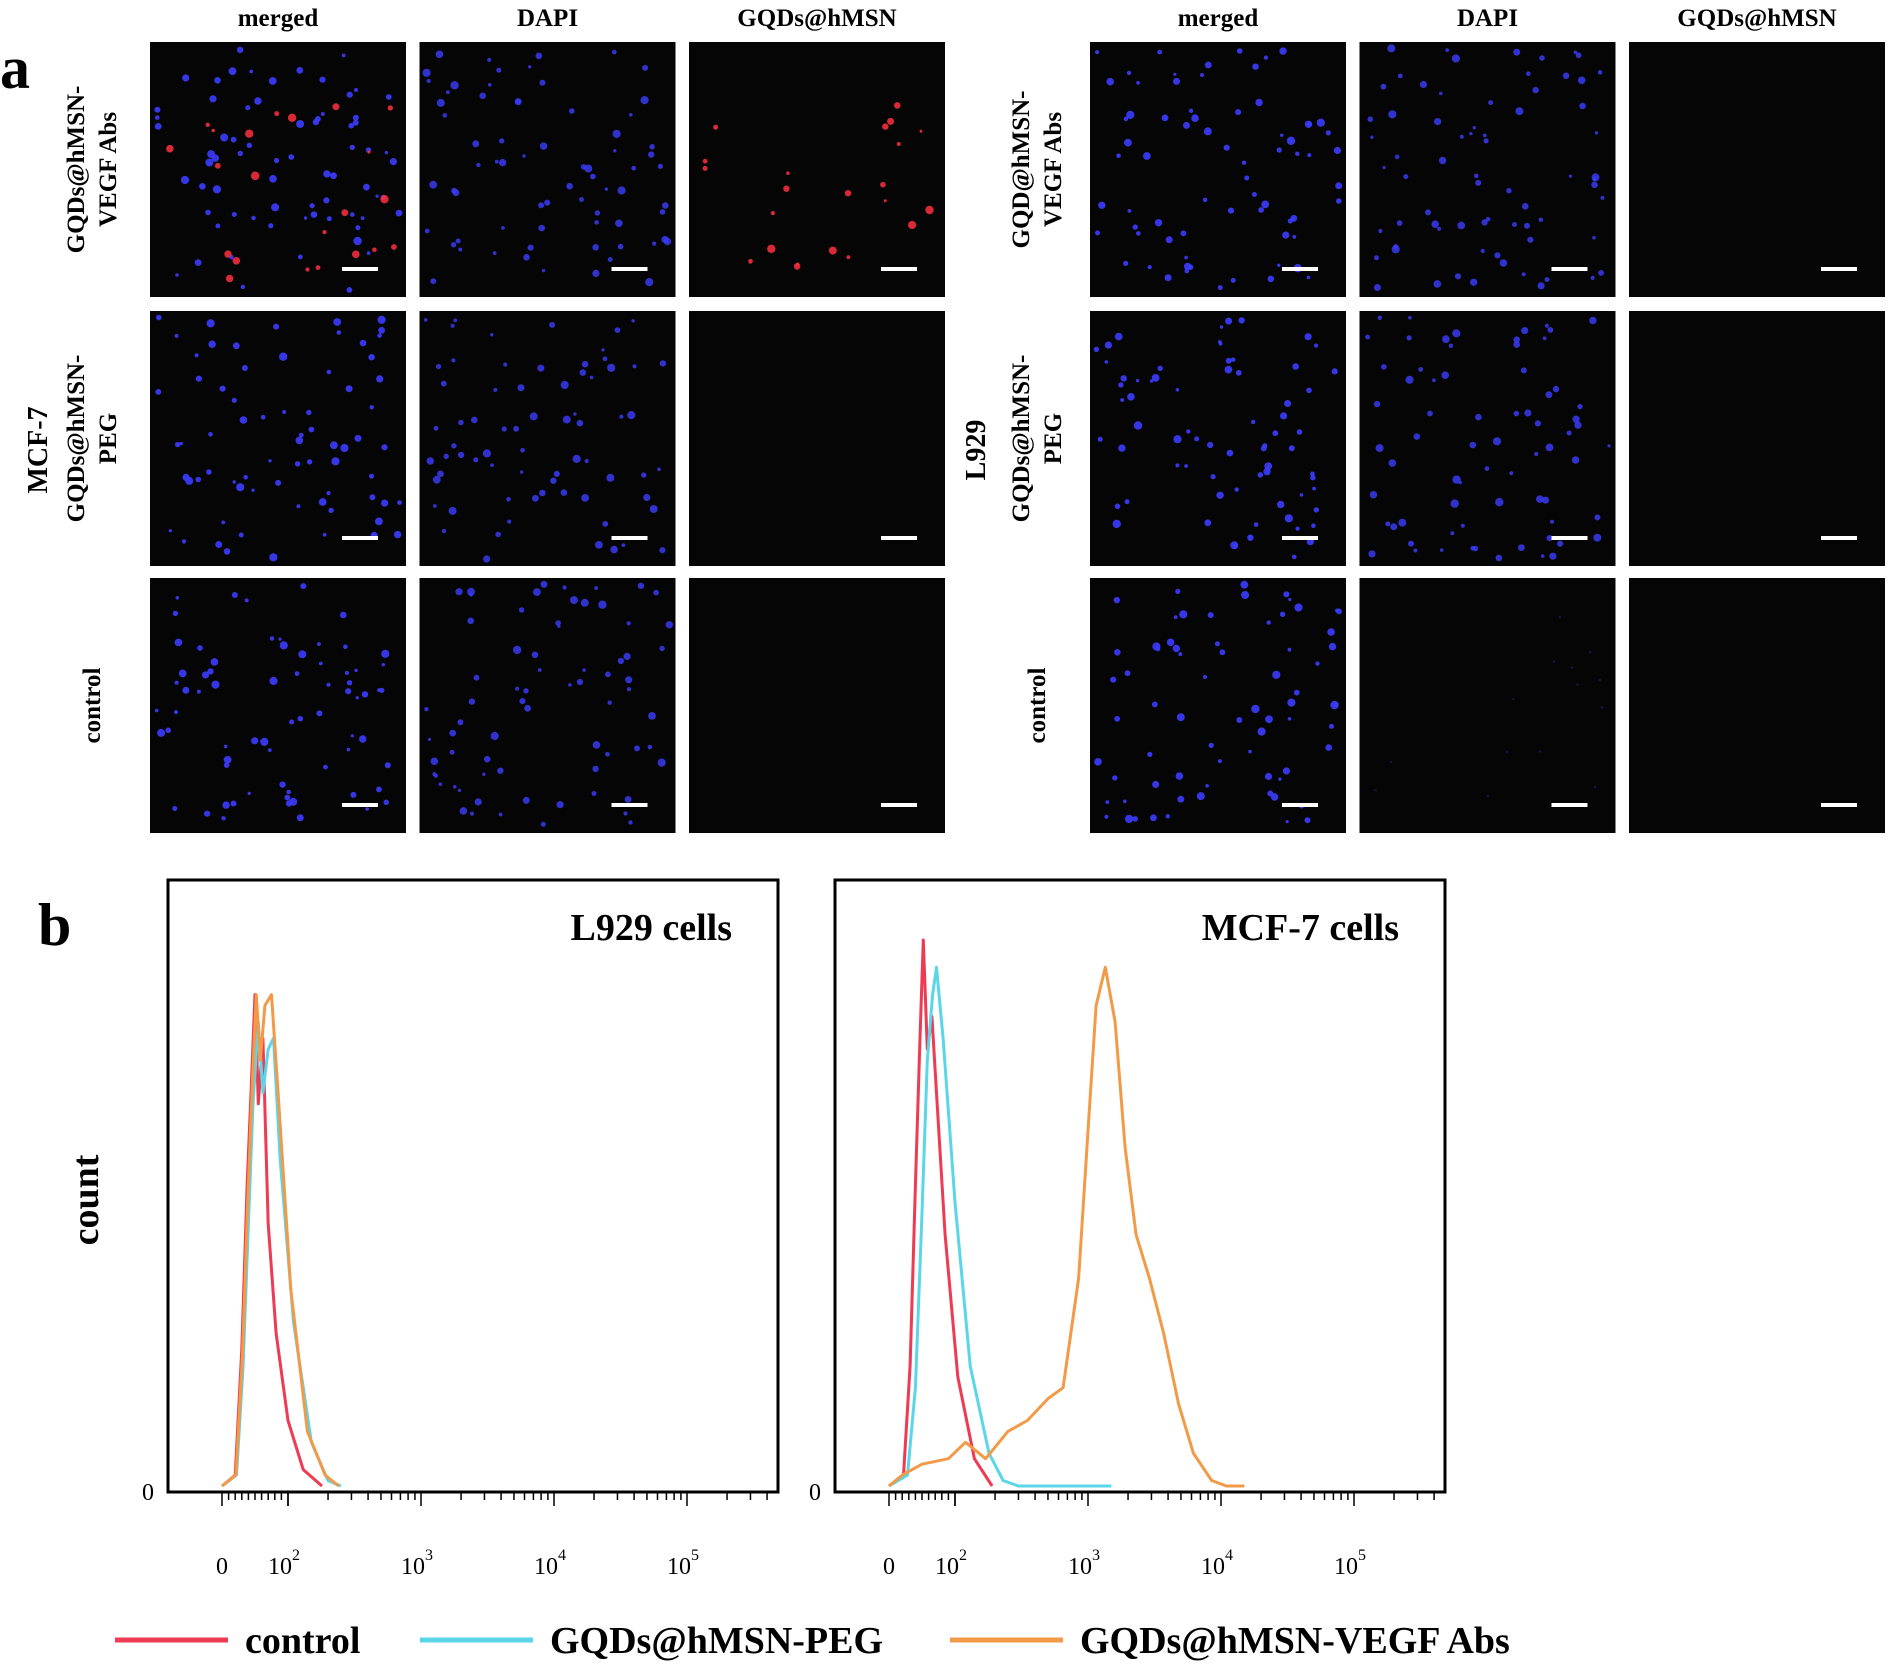 Image resolution: width=1890 pixels, height=1667 pixels. I want to click on legend-label: control, so click(302, 1641).